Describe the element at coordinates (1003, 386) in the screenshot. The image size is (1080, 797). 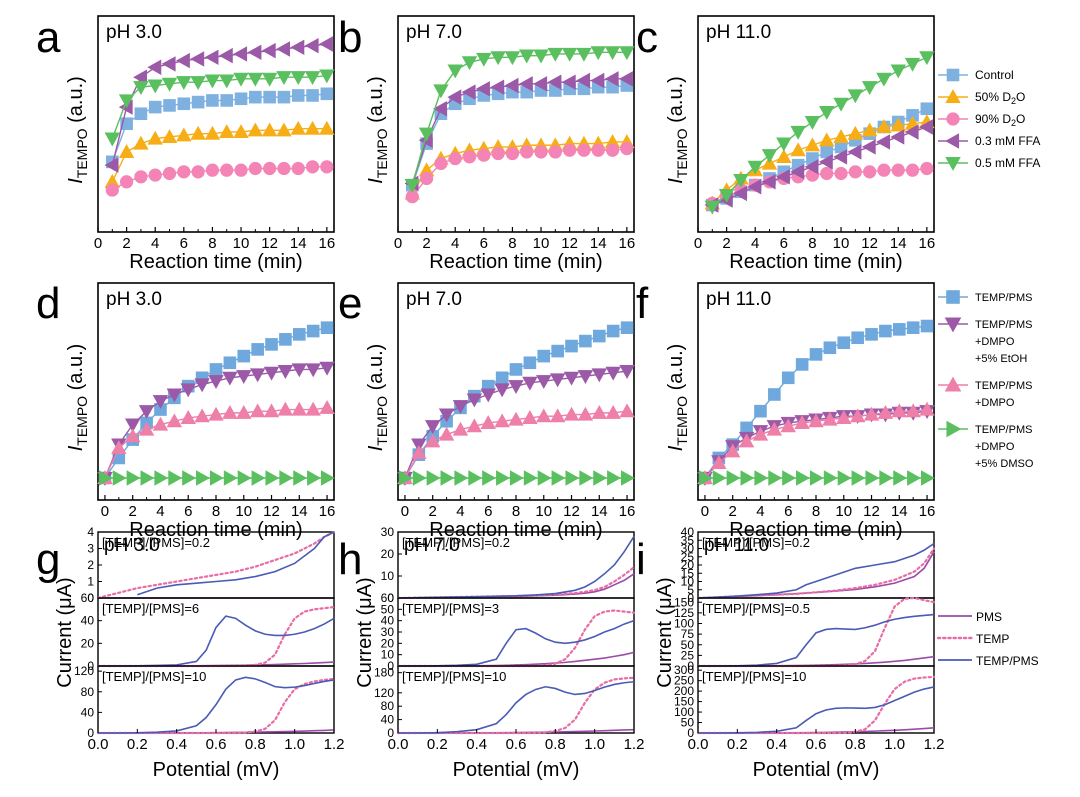
I see `legend-label: TEMP/PMS` at that location.